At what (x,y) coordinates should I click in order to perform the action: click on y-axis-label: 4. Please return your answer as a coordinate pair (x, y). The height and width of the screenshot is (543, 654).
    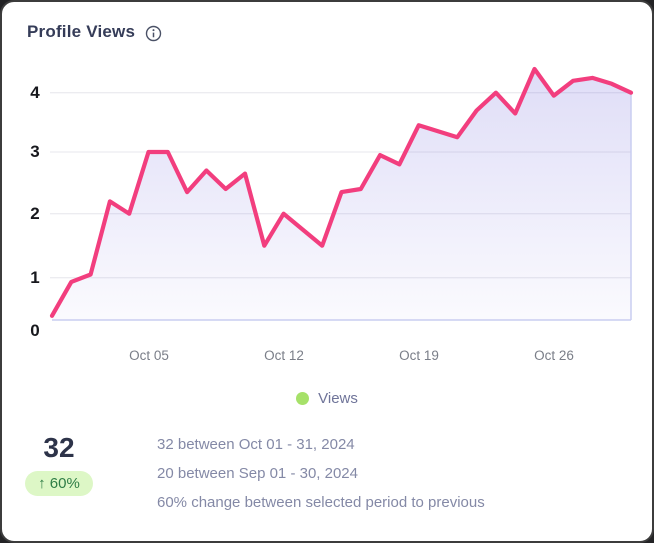
    Looking at the image, I should click on (35, 92).